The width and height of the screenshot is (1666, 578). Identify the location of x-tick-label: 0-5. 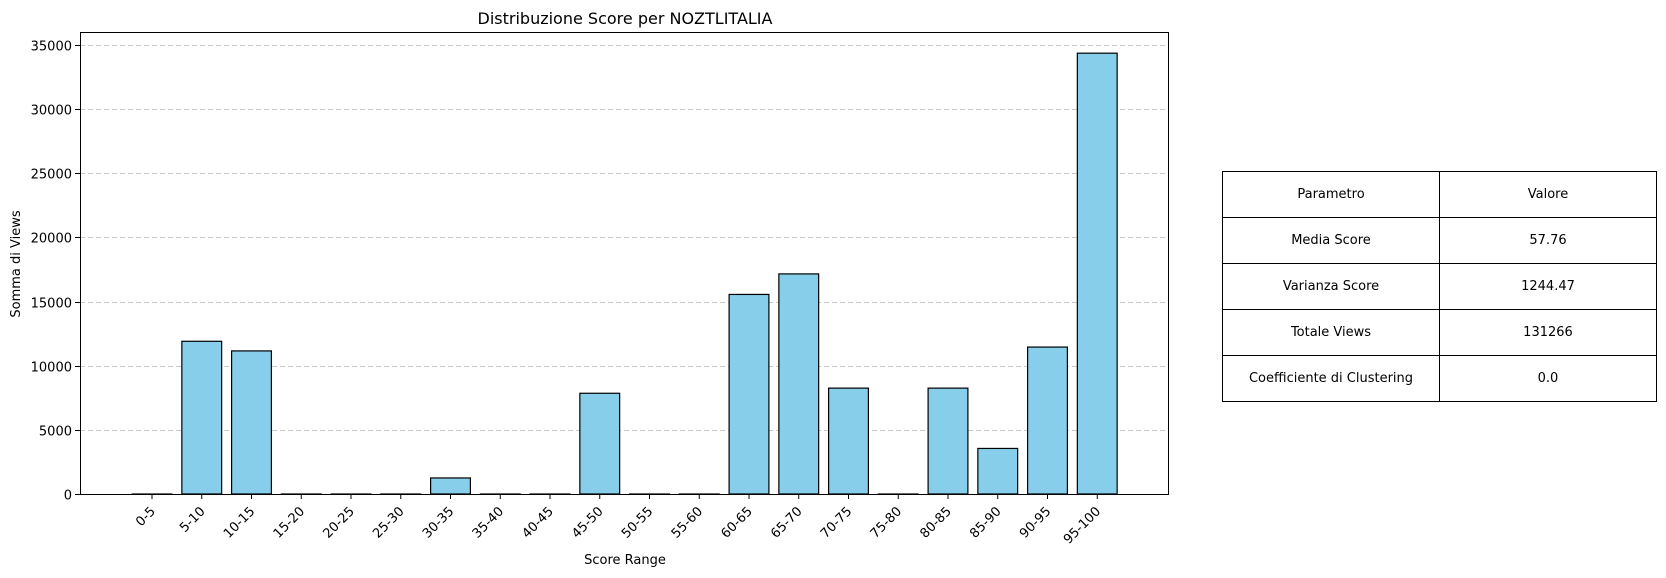
(146, 517).